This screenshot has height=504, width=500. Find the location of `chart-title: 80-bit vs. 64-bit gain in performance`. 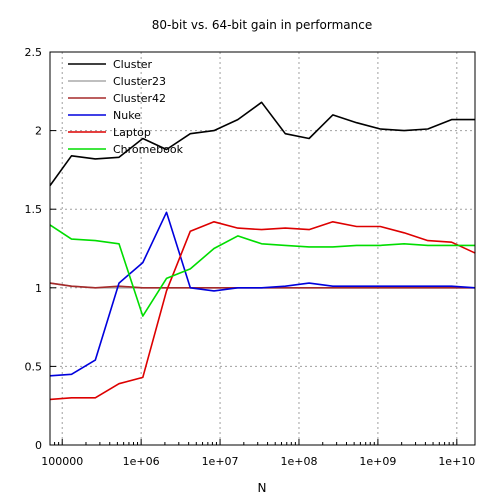

chart-title: 80-bit vs. 64-bit gain in performance is located at coordinates (262, 25).